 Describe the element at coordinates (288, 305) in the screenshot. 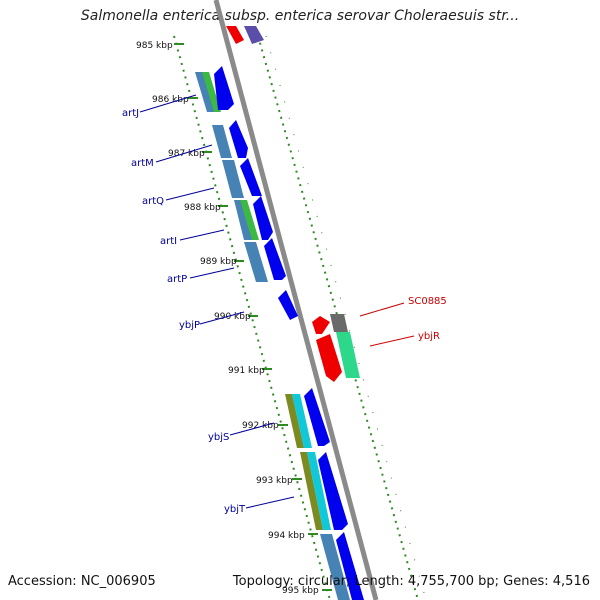

I see `gene-ybjP-forward` at that location.